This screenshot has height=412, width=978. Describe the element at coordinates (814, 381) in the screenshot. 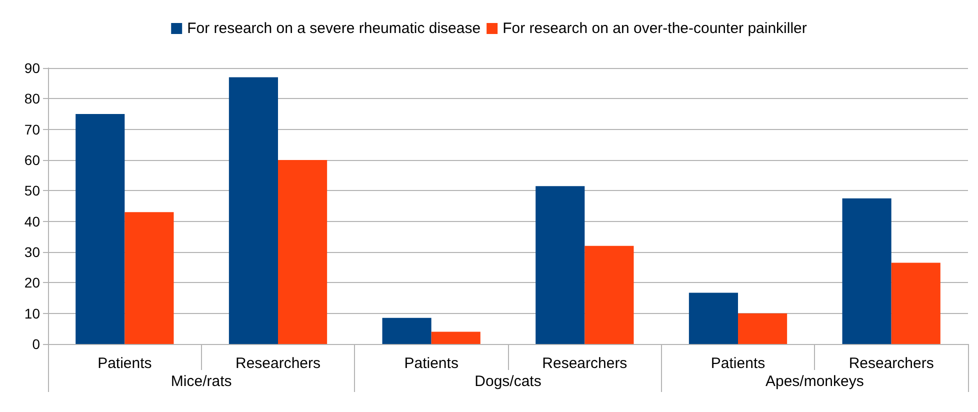

I see `text: Apes/monkeys` at that location.